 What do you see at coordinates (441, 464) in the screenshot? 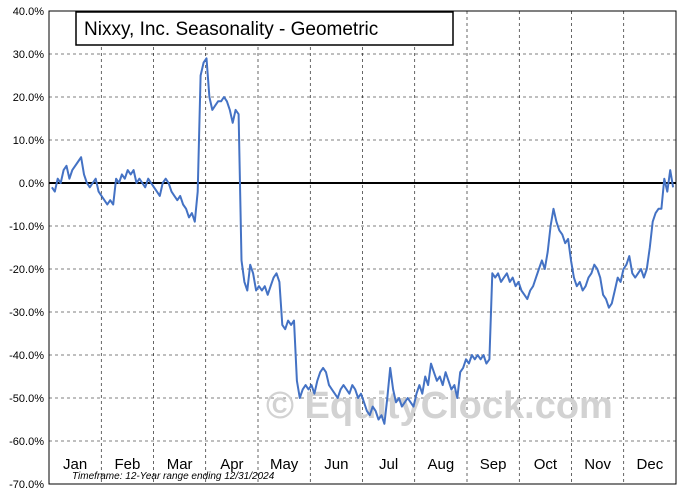
I see `x-tick-label: Aug` at bounding box center [441, 464].